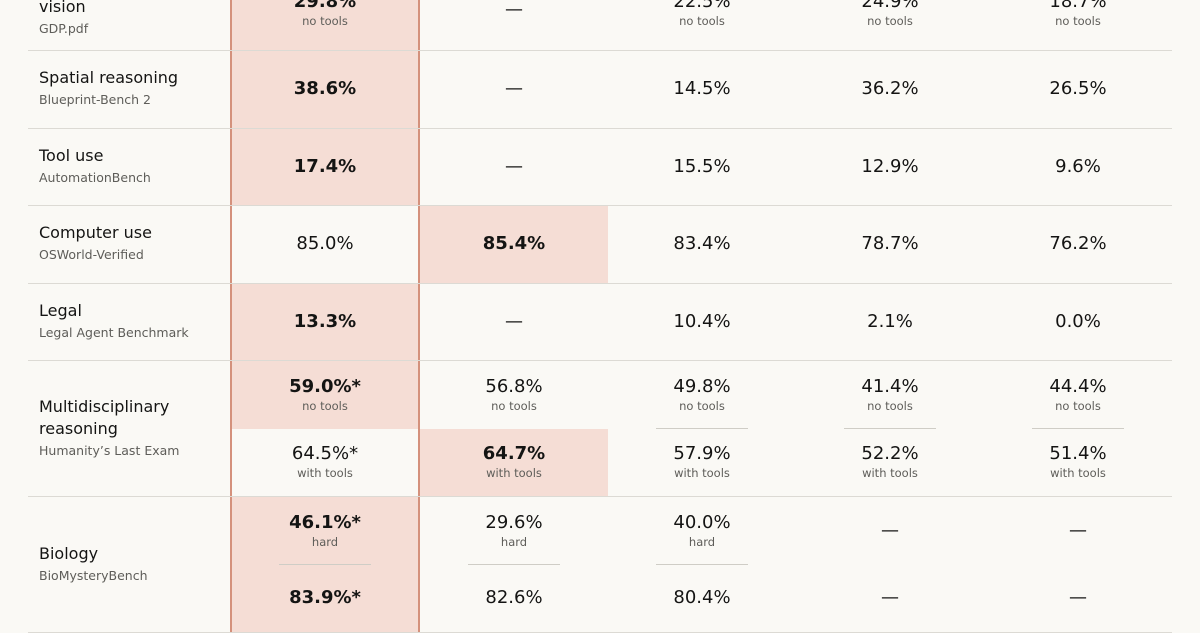  I want to click on score-cell: 83.4%, so click(702, 244).